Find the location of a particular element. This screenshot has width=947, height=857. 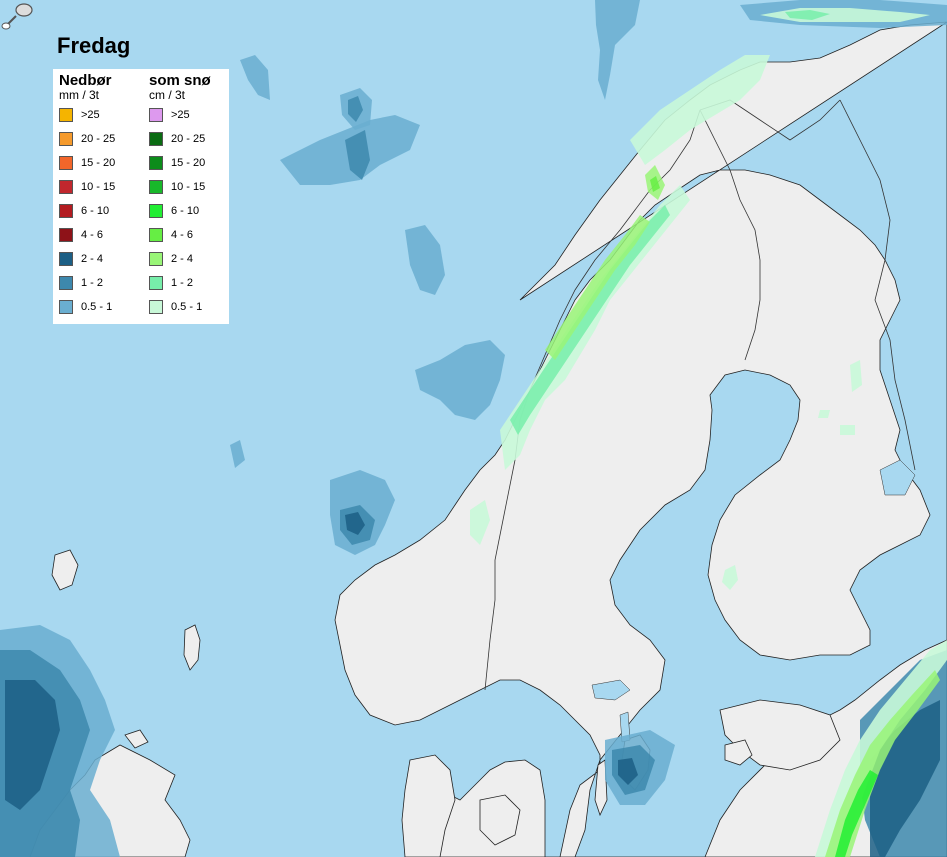

zealand is located at coordinates (500, 820).